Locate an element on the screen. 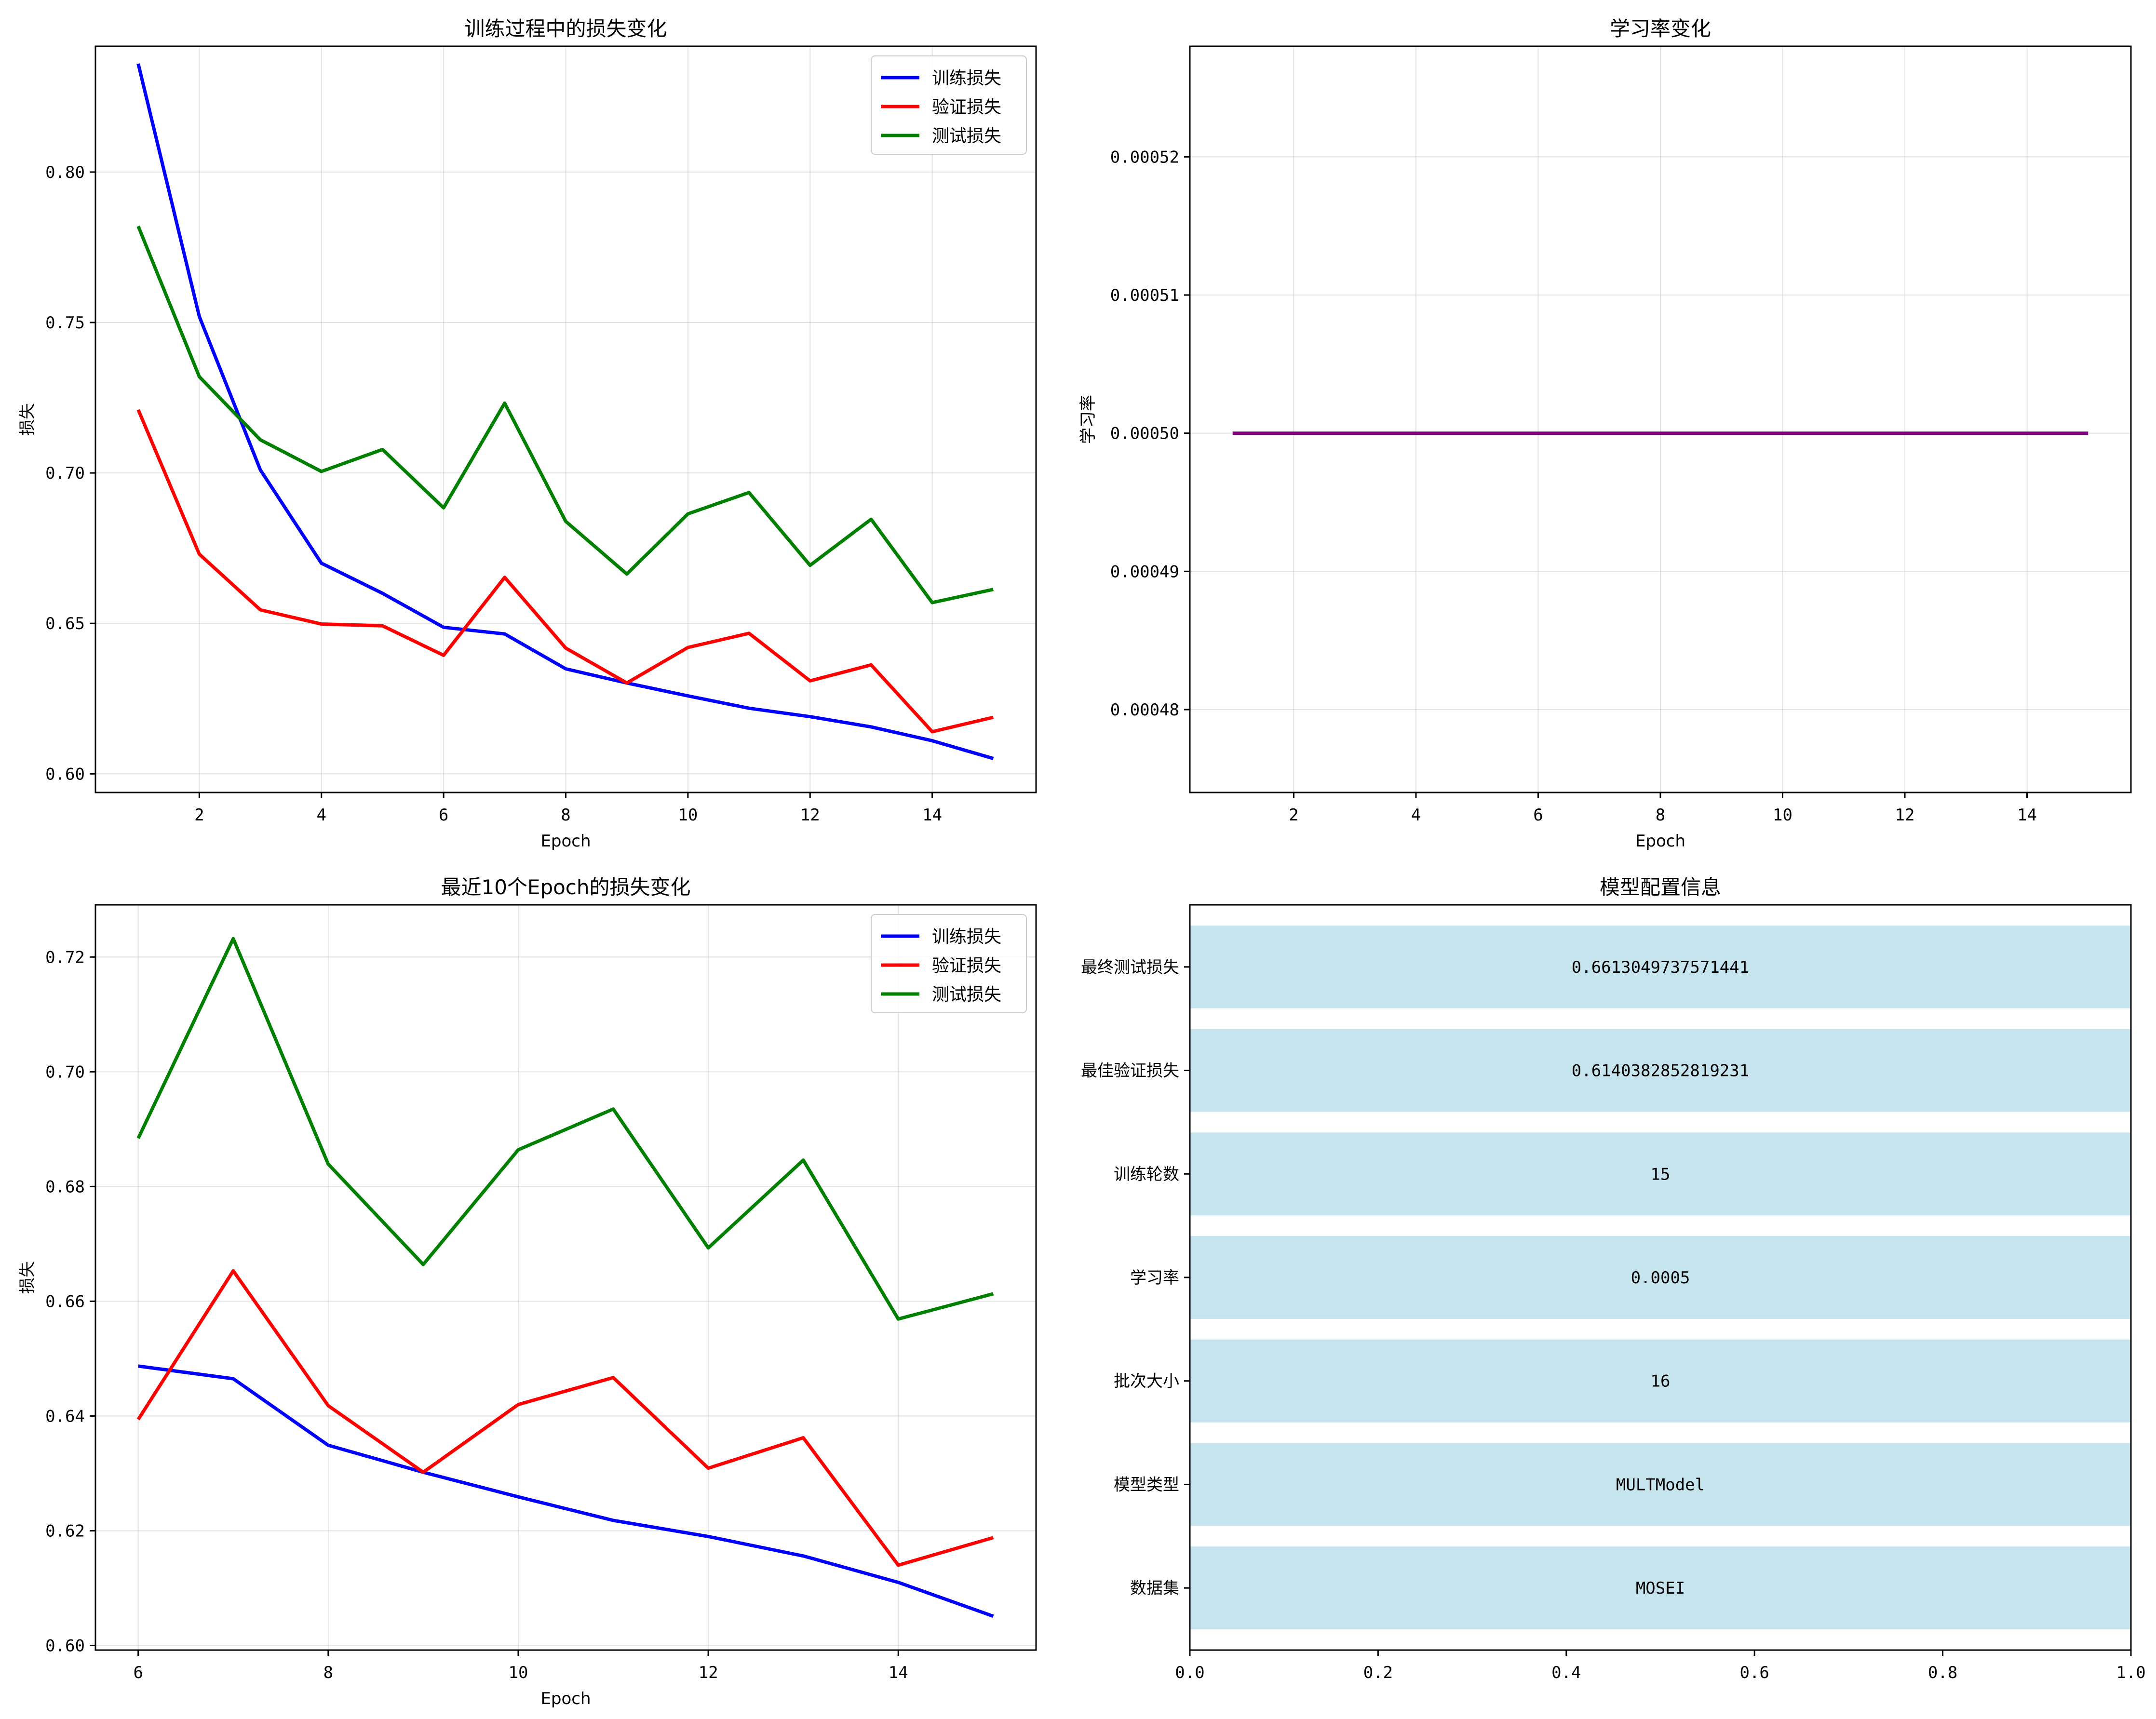 The height and width of the screenshot is (1719, 2156). config-value: 0.6140382852819231 is located at coordinates (1660, 1071).